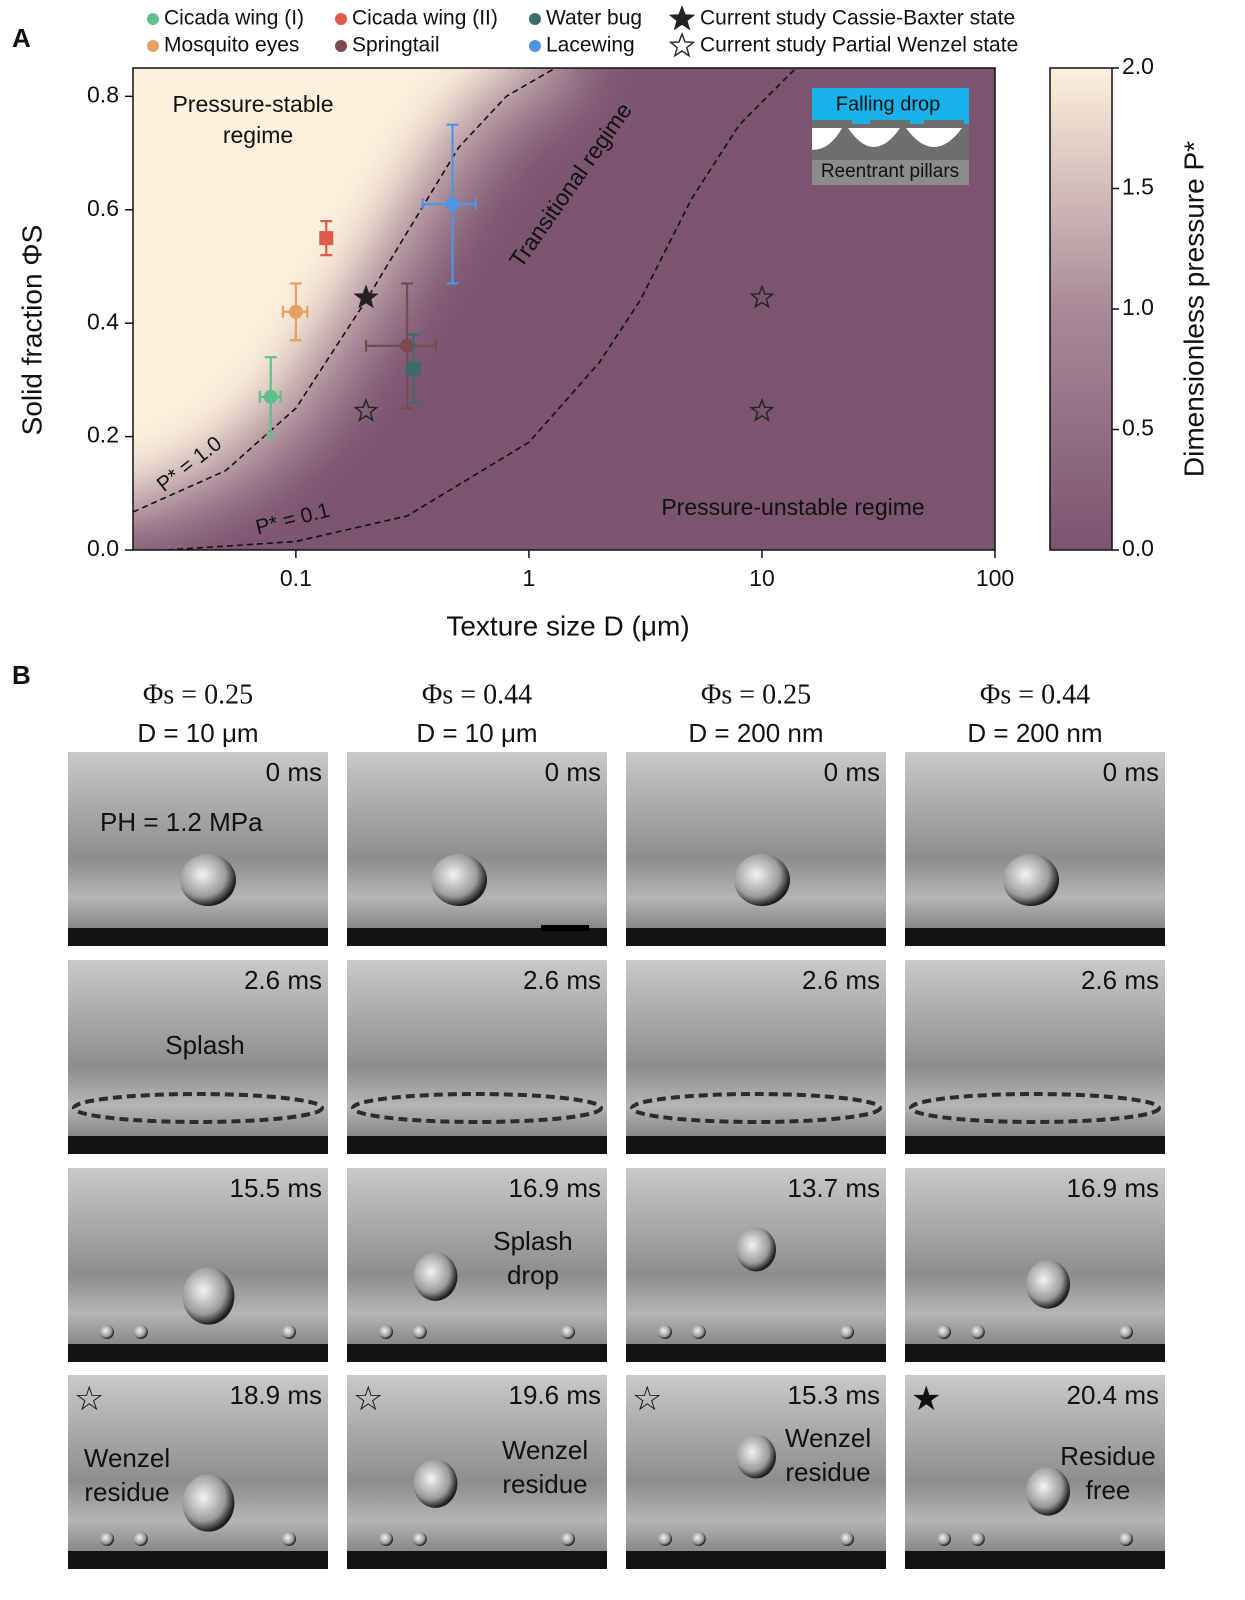  Describe the element at coordinates (888, 104) in the screenshot. I see `inset-label: Falling drop` at that location.